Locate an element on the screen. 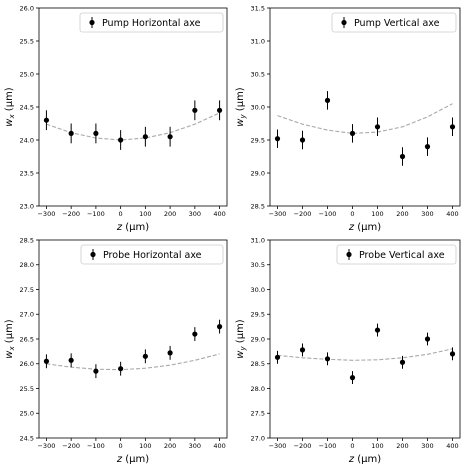 This screenshot has width=469, height=469. y-tick-label: 25.5 is located at coordinates (27, 389).